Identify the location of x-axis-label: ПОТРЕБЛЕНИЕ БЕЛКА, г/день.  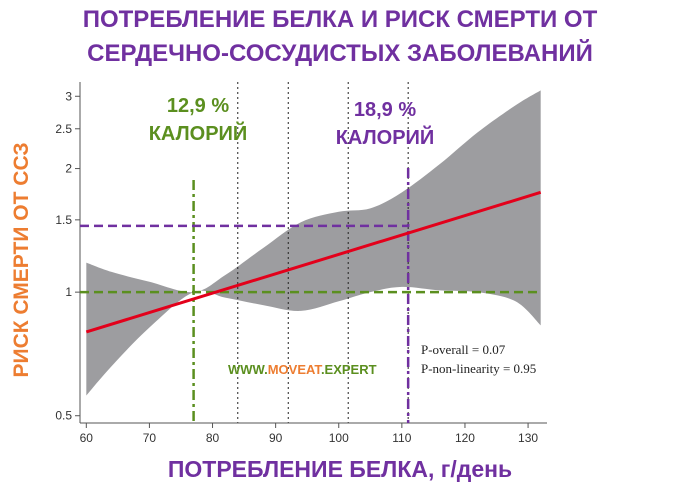
(340, 469).